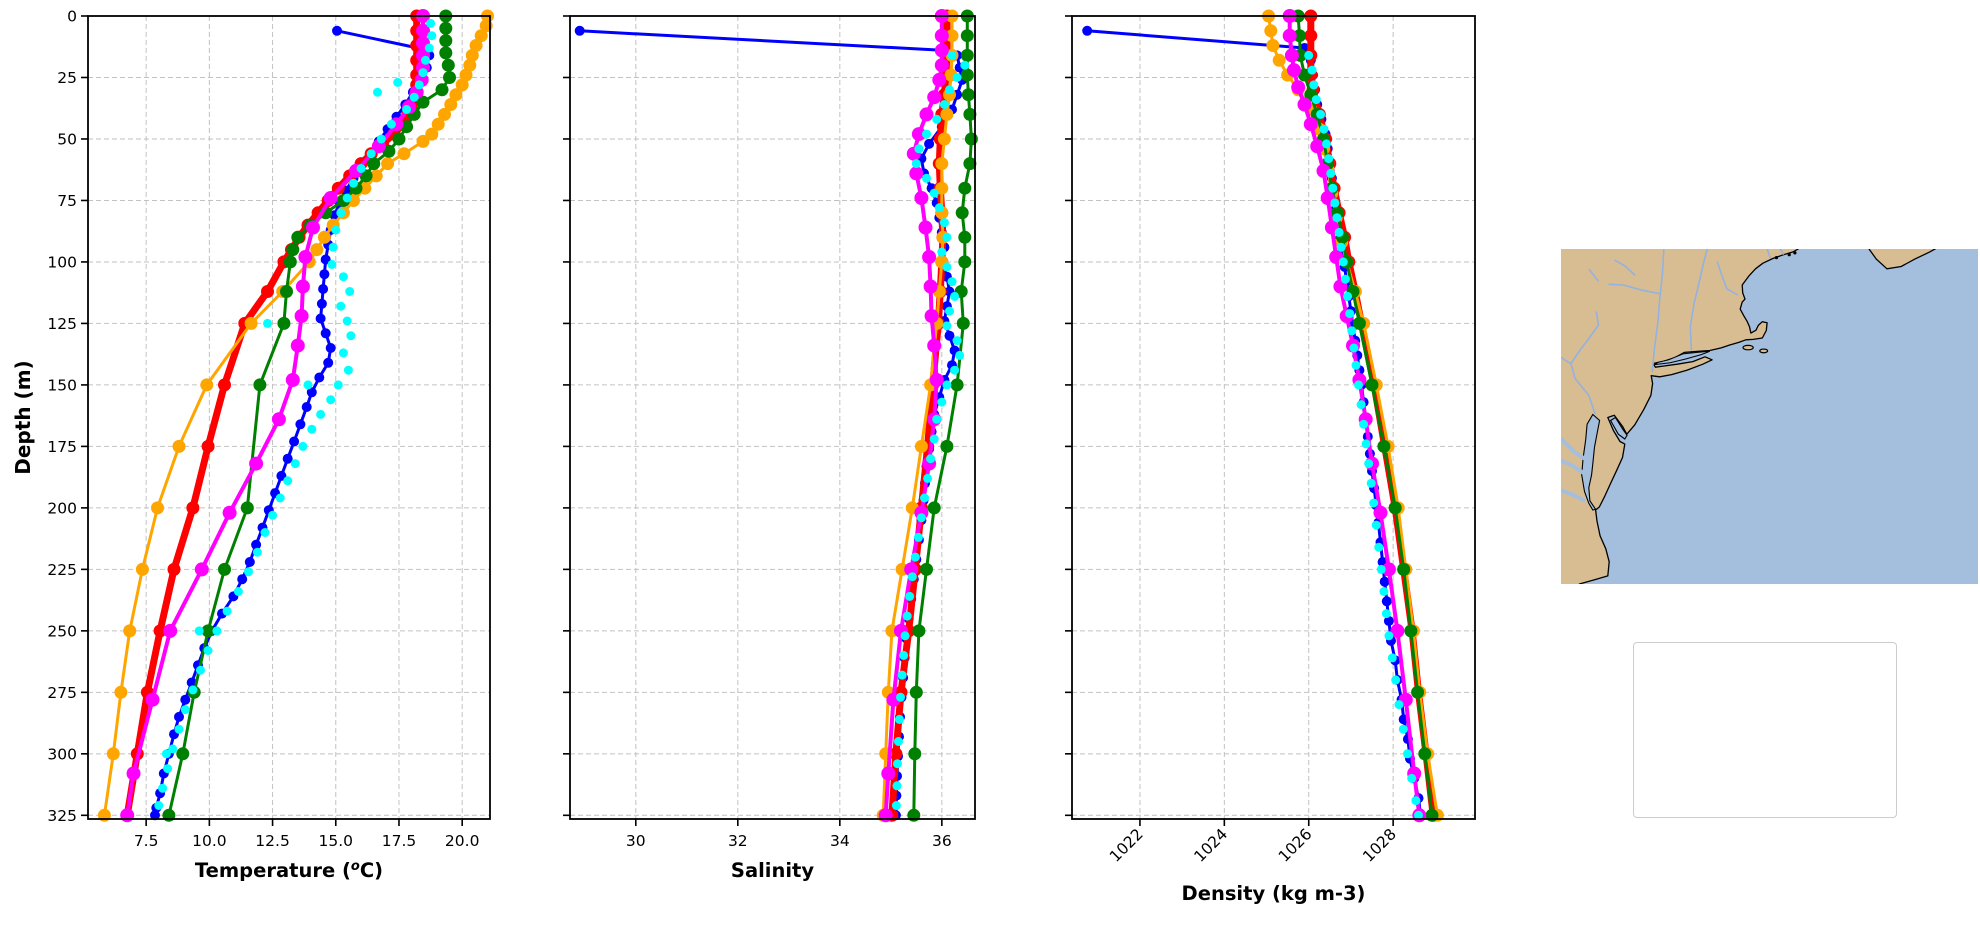  What do you see at coordinates (67, 78) in the screenshot?
I see `y-tick-label: 25` at bounding box center [67, 78].